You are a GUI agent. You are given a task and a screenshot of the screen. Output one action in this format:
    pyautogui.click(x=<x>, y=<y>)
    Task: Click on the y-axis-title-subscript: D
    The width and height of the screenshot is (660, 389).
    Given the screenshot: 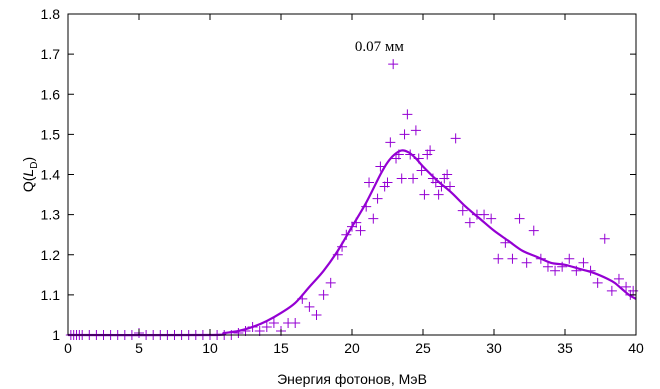 What is the action you would take?
    pyautogui.click(x=34, y=165)
    